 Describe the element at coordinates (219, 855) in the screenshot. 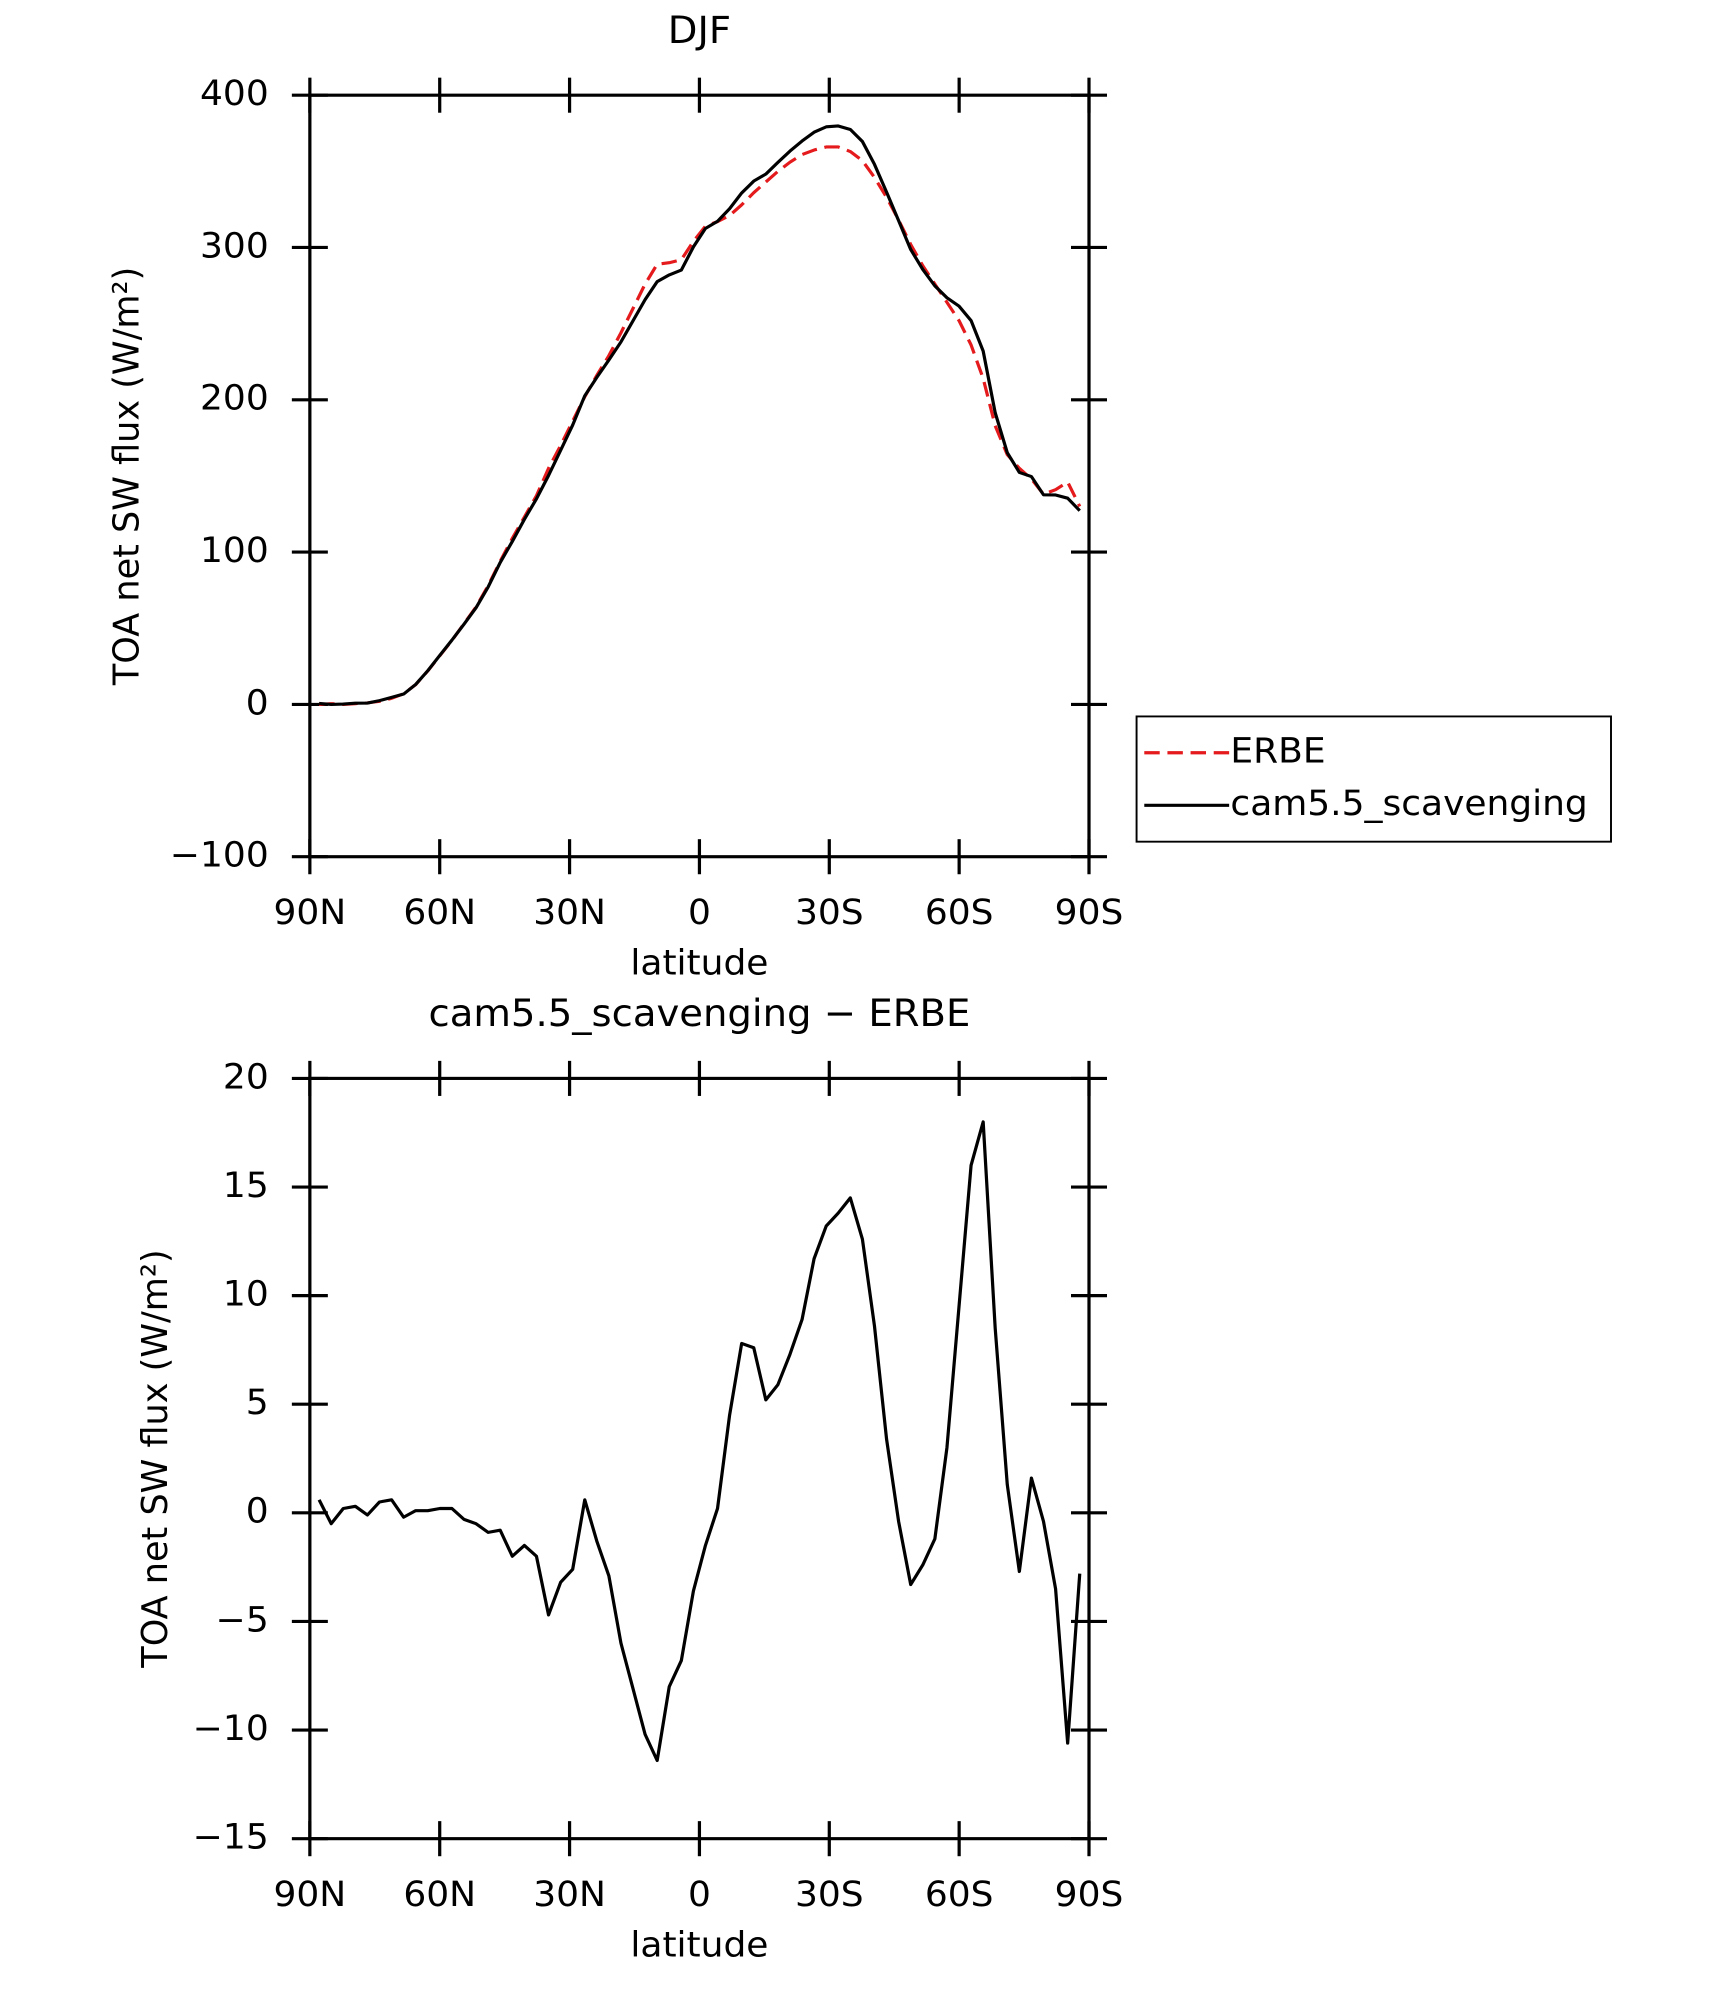

I see `y-tick-label: −100` at that location.